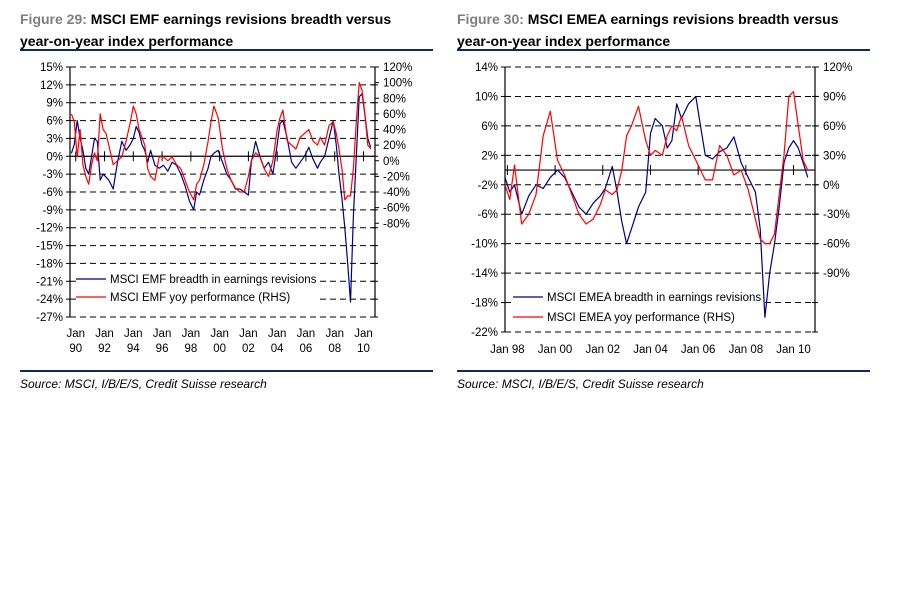 The image size is (922, 614). I want to click on x-tick-label-year: 96, so click(162, 349).